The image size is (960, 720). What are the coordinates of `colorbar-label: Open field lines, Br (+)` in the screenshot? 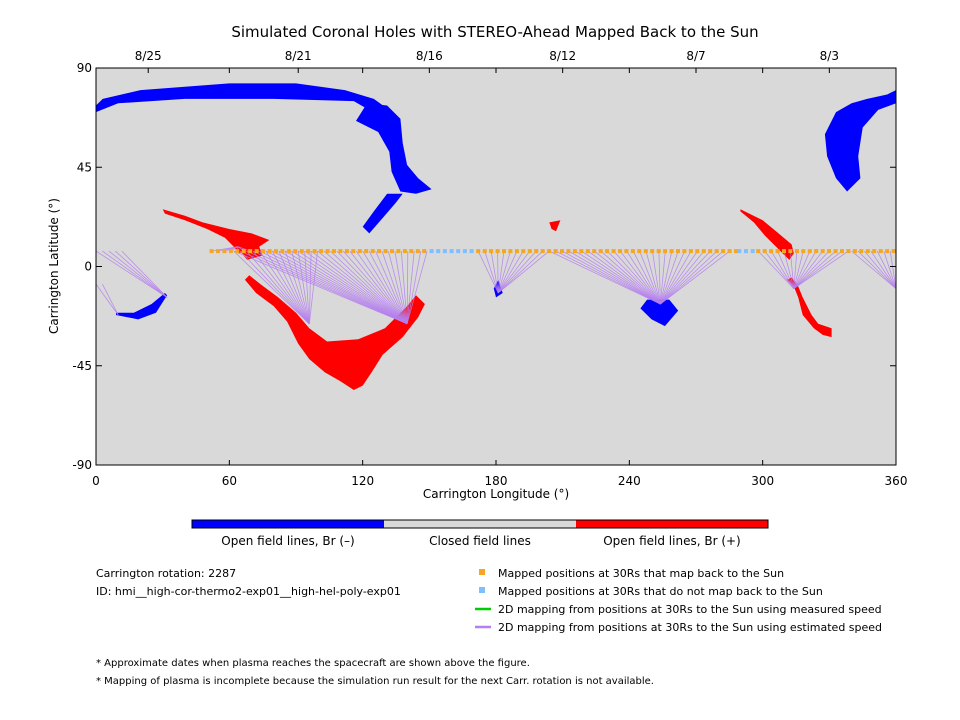 It's located at (672, 541).